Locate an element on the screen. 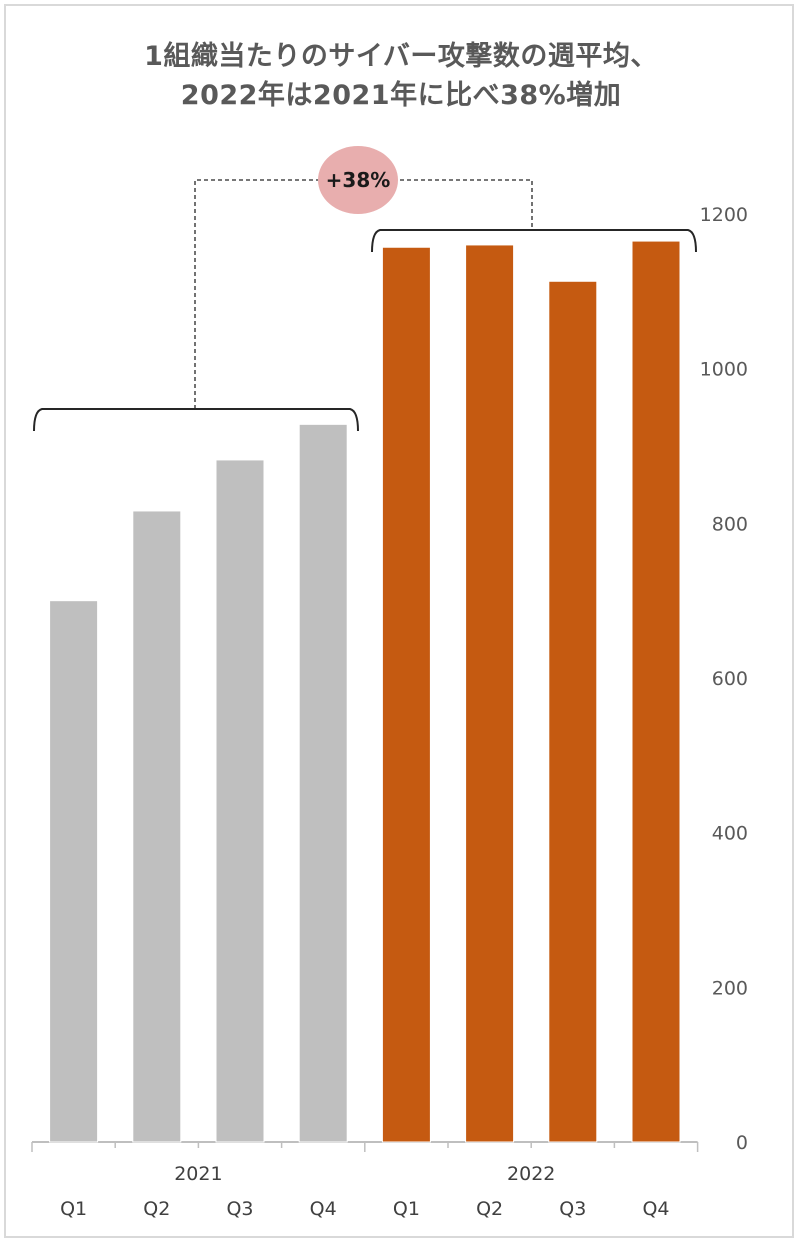 This screenshot has width=802, height=1246. chart-title-line-2: 2022年は2021年に比べ38%増加 is located at coordinates (401, 95).